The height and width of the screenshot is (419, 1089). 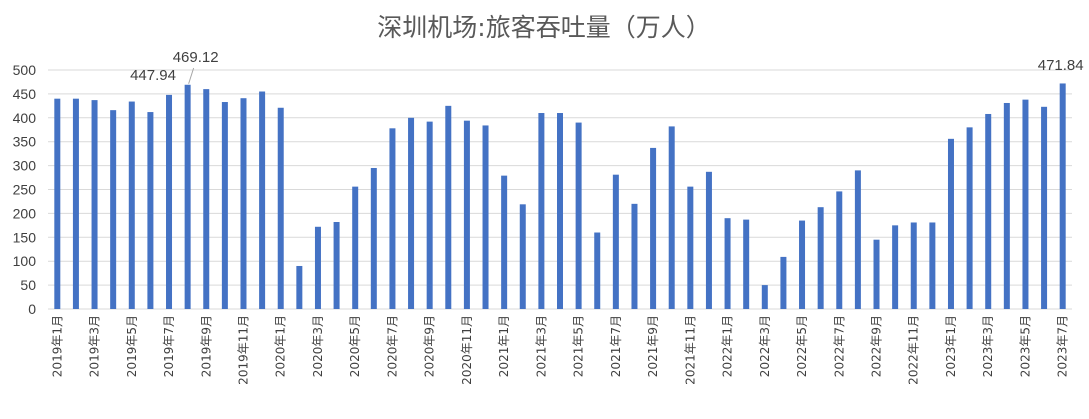 I want to click on x-tick-label: 2021年1月, so click(x=504, y=346).